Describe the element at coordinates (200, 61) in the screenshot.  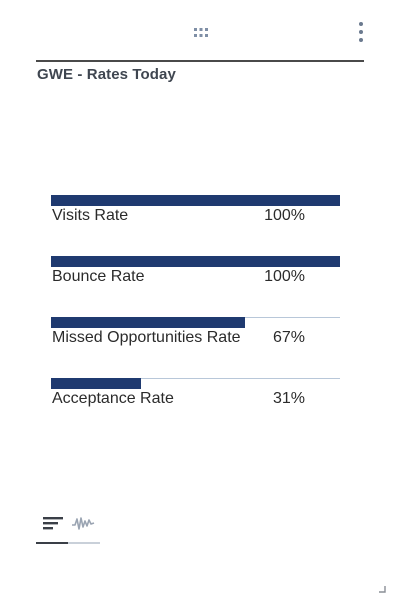
I see `header-divider` at that location.